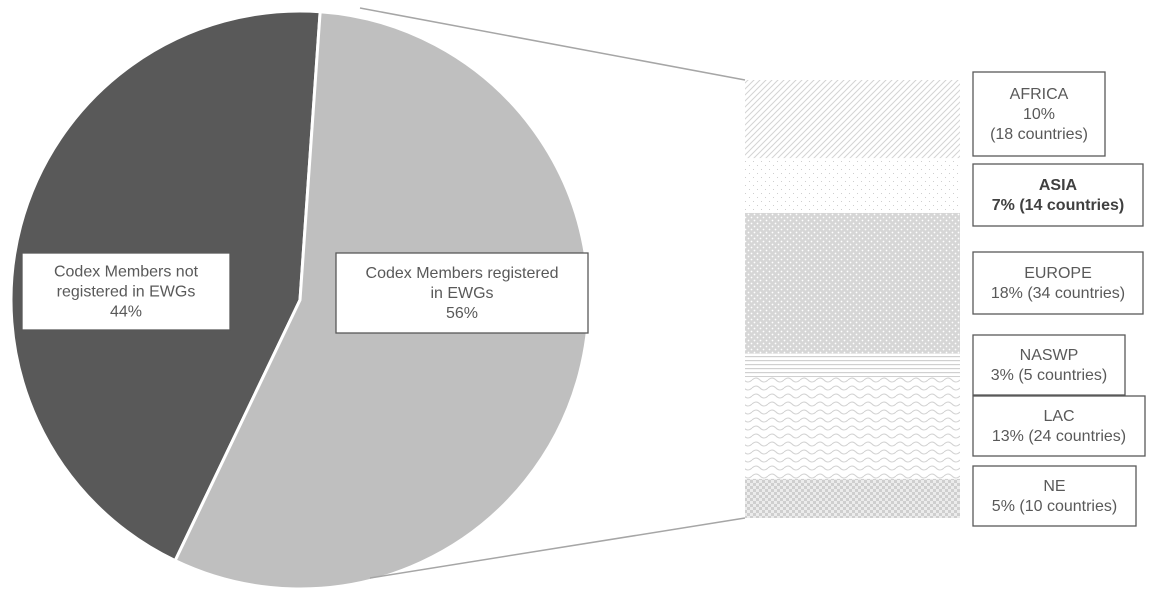  I want to click on label-asia: ASIA 7% (14 countries), so click(1058, 195).